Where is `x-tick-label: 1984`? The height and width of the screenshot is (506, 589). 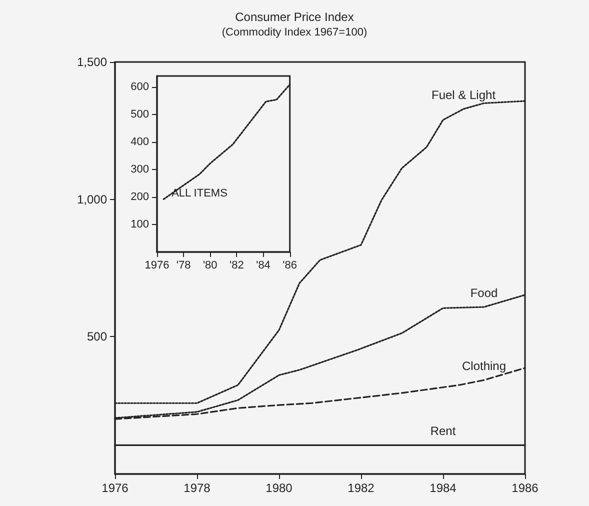 x-tick-label: 1984 is located at coordinates (443, 488).